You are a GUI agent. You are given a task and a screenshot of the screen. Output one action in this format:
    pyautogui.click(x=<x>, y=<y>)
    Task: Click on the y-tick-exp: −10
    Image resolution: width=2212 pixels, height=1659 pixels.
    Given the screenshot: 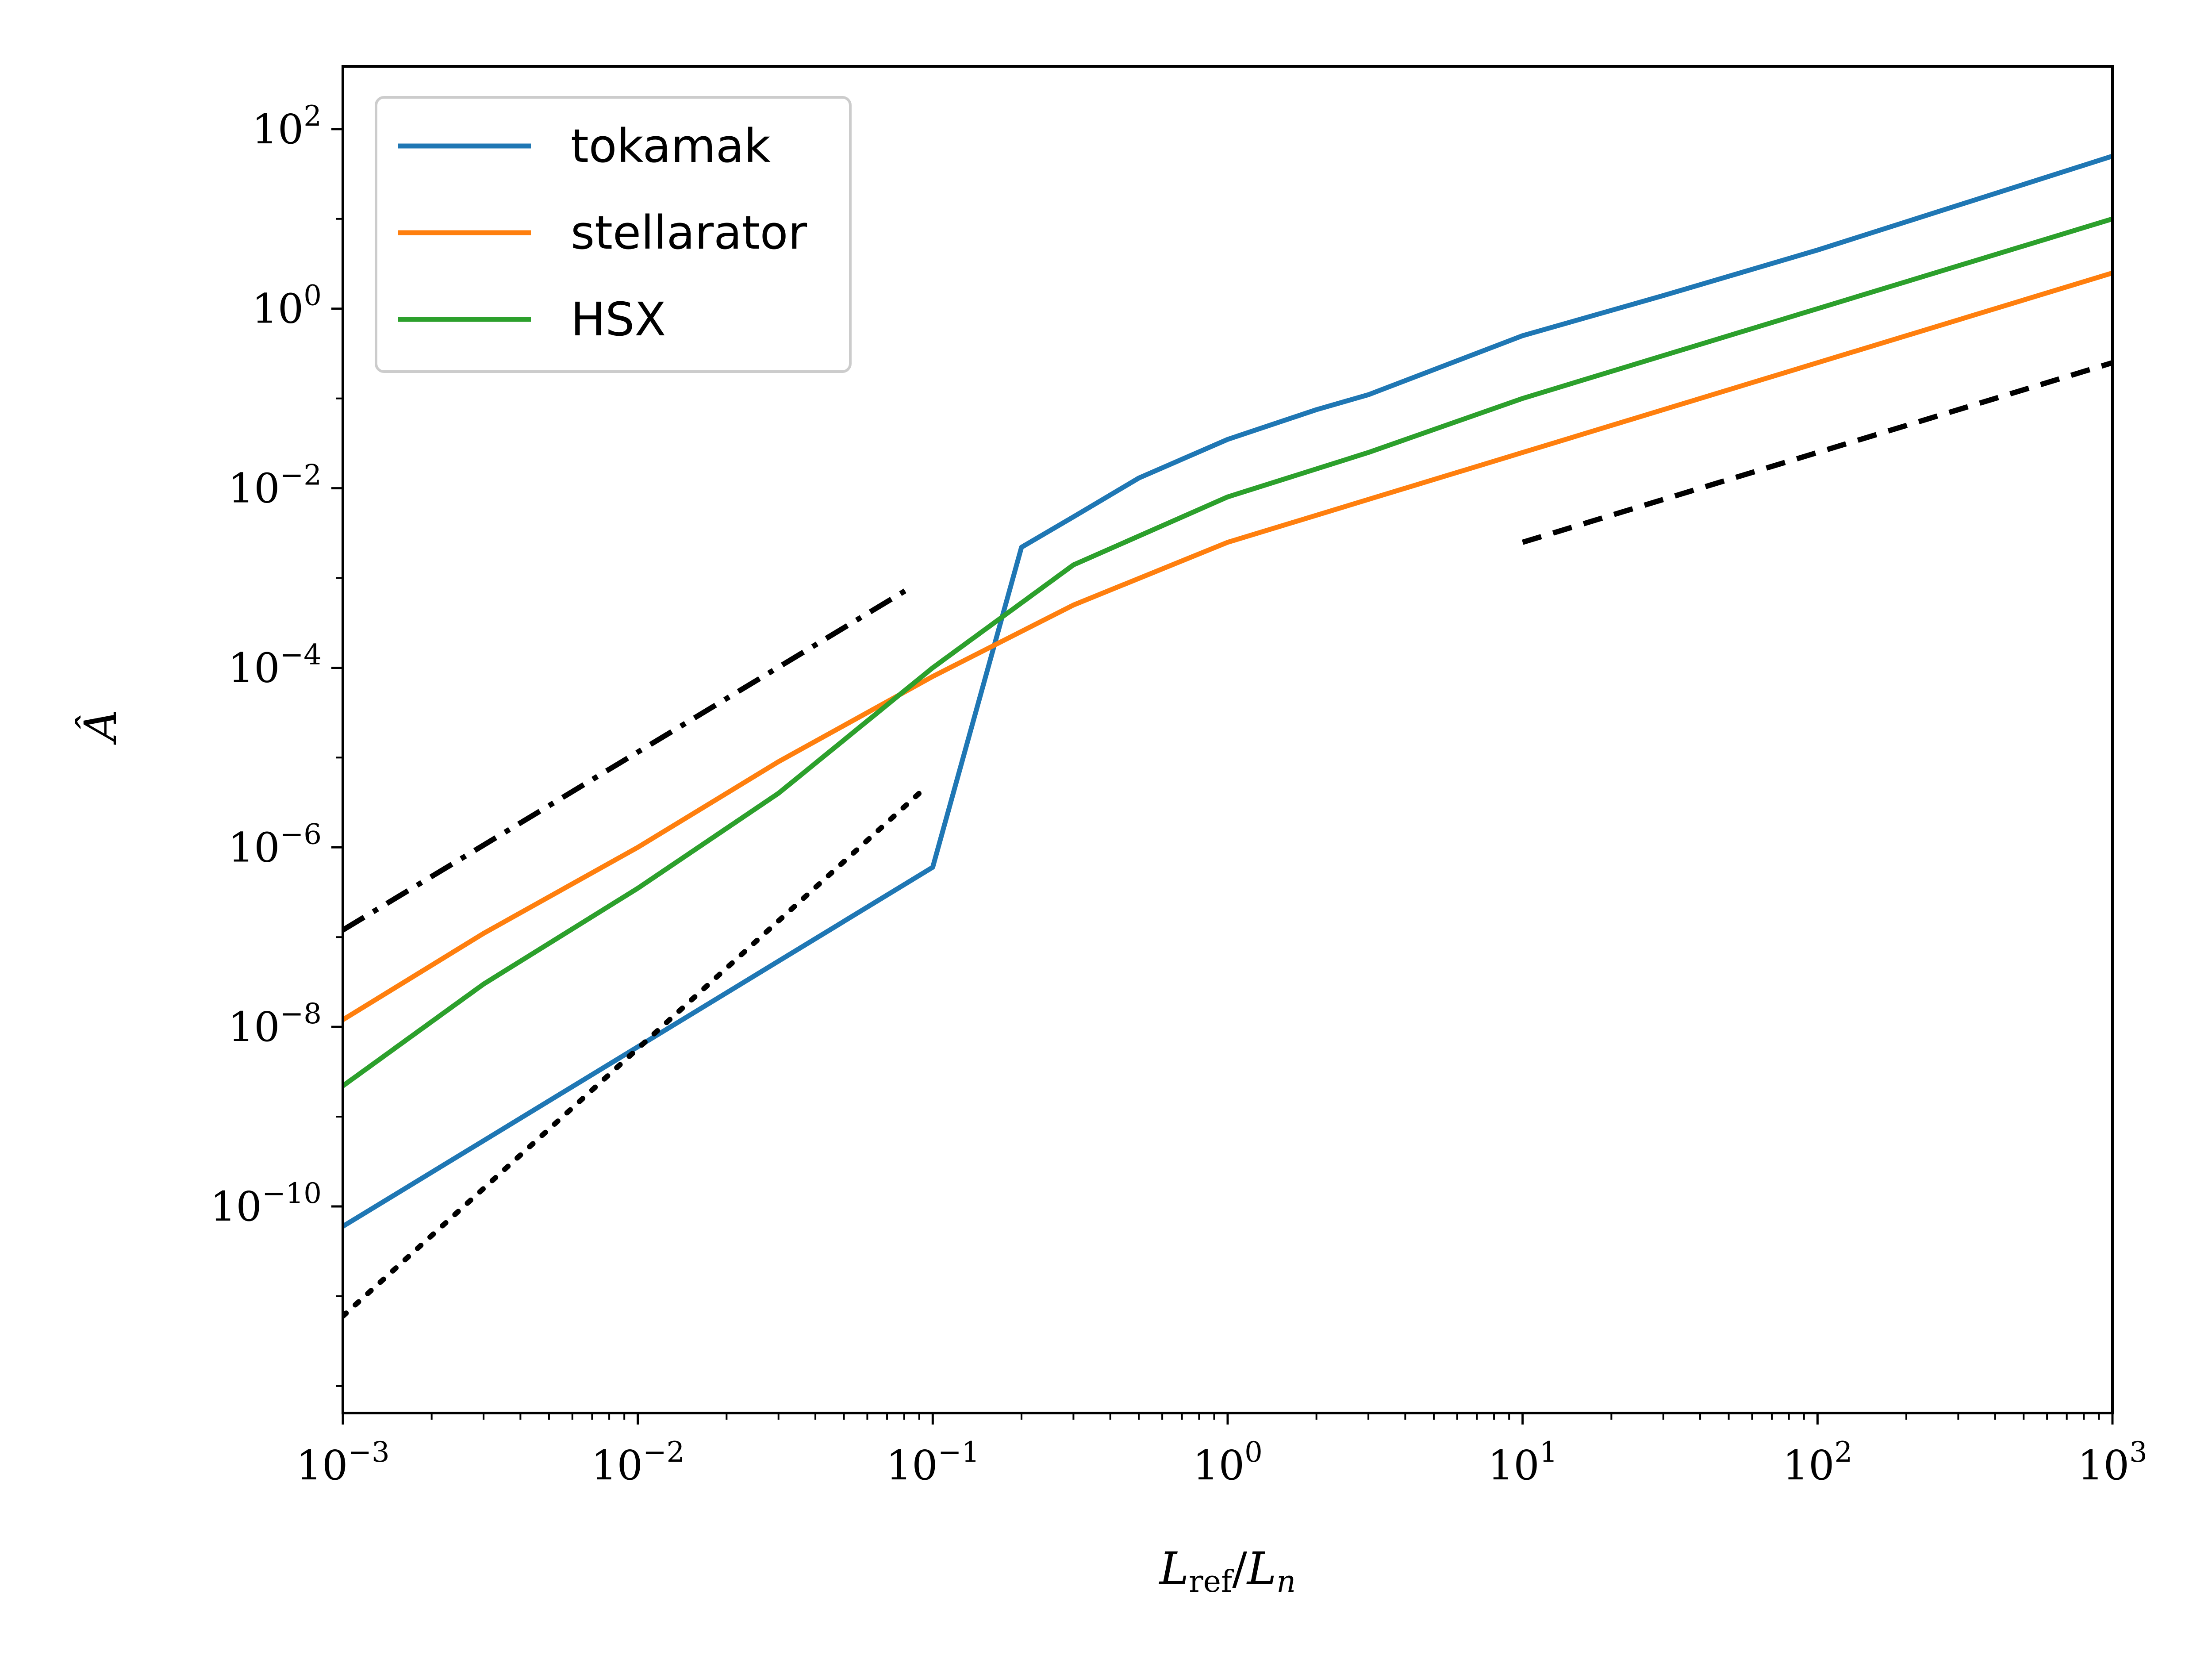 What is the action you would take?
    pyautogui.click(x=292, y=1194)
    